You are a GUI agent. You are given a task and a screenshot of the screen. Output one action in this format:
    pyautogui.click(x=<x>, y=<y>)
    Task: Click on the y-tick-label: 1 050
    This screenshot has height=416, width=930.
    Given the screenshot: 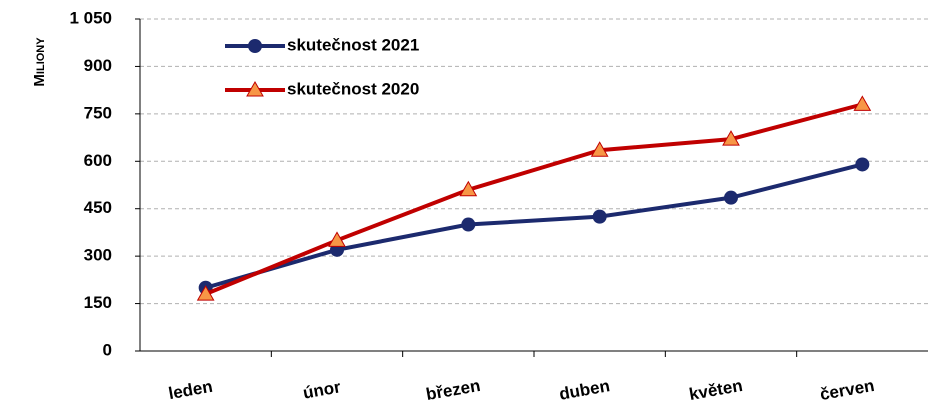 What is the action you would take?
    pyautogui.click(x=90, y=17)
    